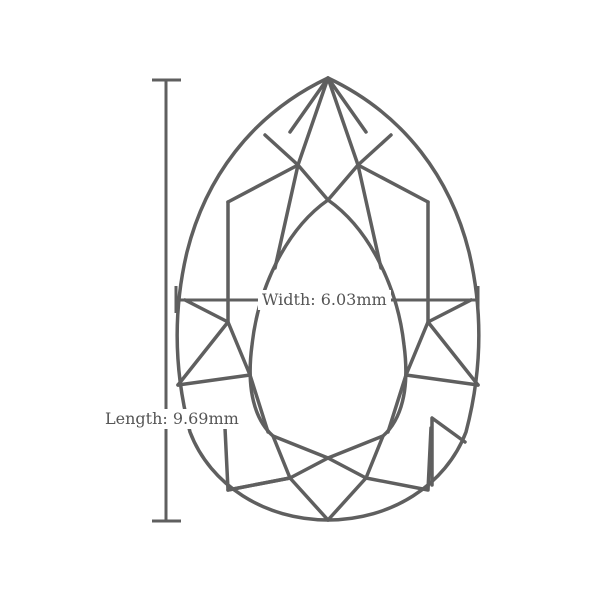  Describe the element at coordinates (166, 300) in the screenshot. I see `length-dimension` at that location.